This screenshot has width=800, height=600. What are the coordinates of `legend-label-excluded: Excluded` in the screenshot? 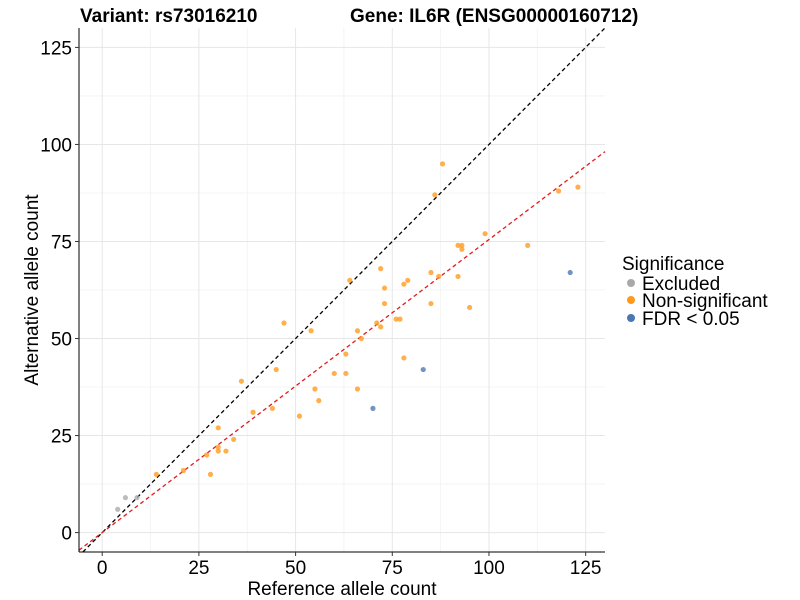 It's located at (681, 284).